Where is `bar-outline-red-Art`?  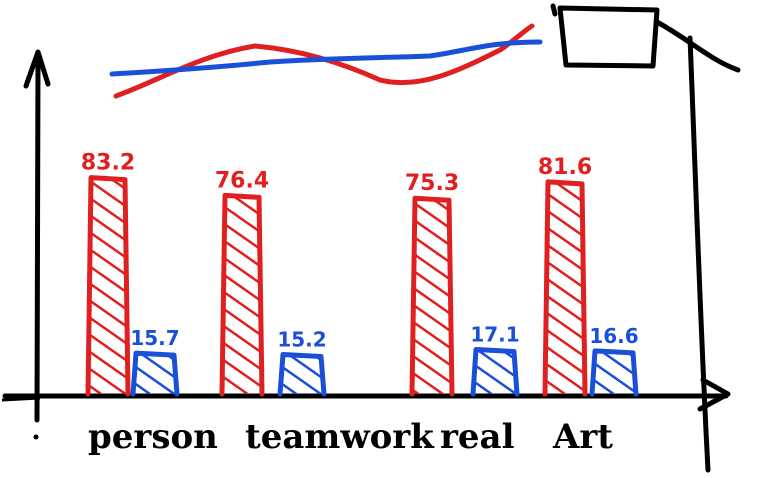
bar-outline-red-Art is located at coordinates (565, 288).